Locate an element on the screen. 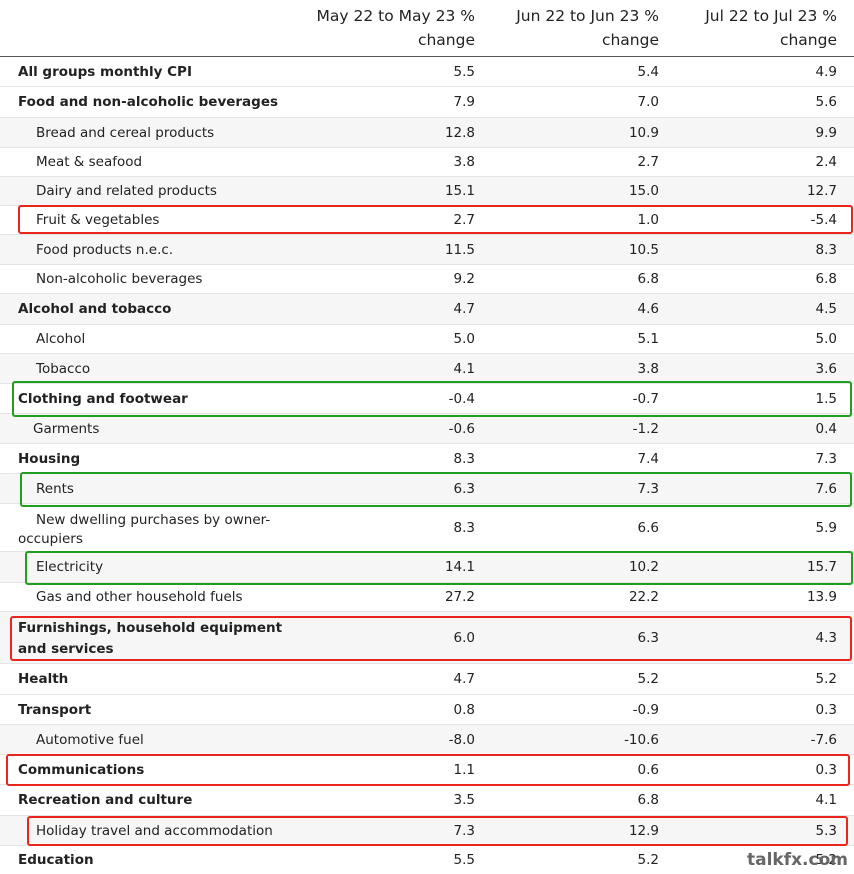  row-label: Health is located at coordinates (43, 679).